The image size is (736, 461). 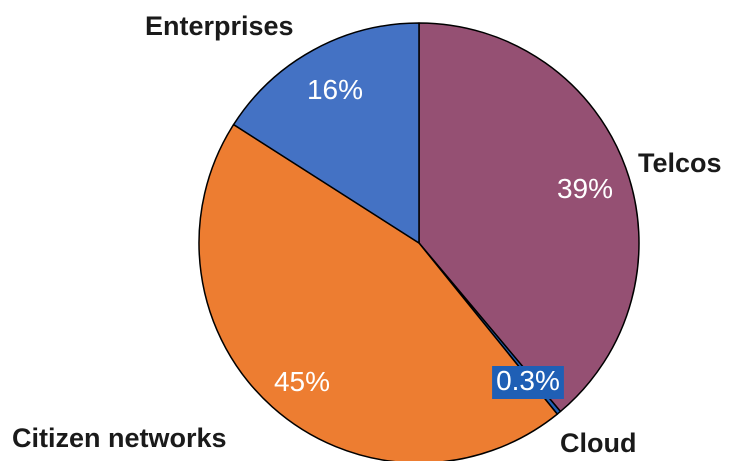 I want to click on value-label-background-cloud, so click(x=528, y=382).